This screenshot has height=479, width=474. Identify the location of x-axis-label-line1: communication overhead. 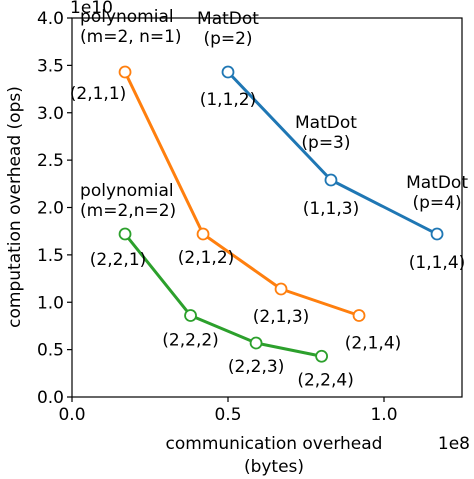
(274, 444).